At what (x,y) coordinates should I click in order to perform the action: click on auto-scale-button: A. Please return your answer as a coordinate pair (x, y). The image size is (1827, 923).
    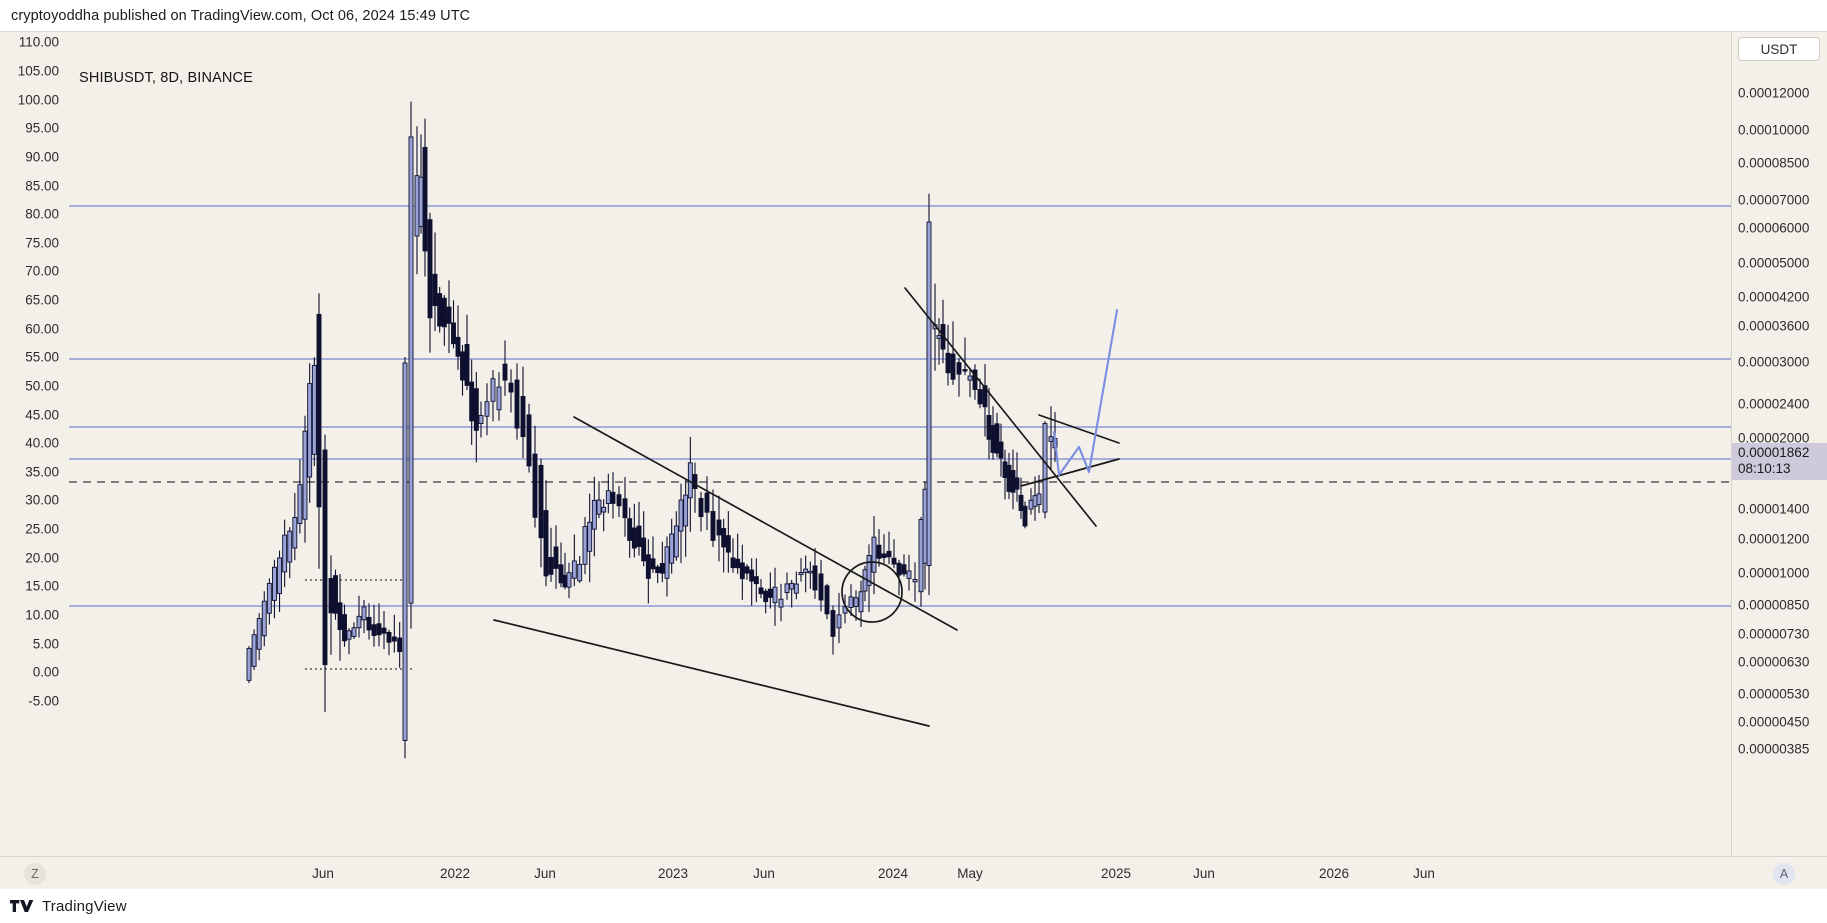
    Looking at the image, I should click on (1784, 874).